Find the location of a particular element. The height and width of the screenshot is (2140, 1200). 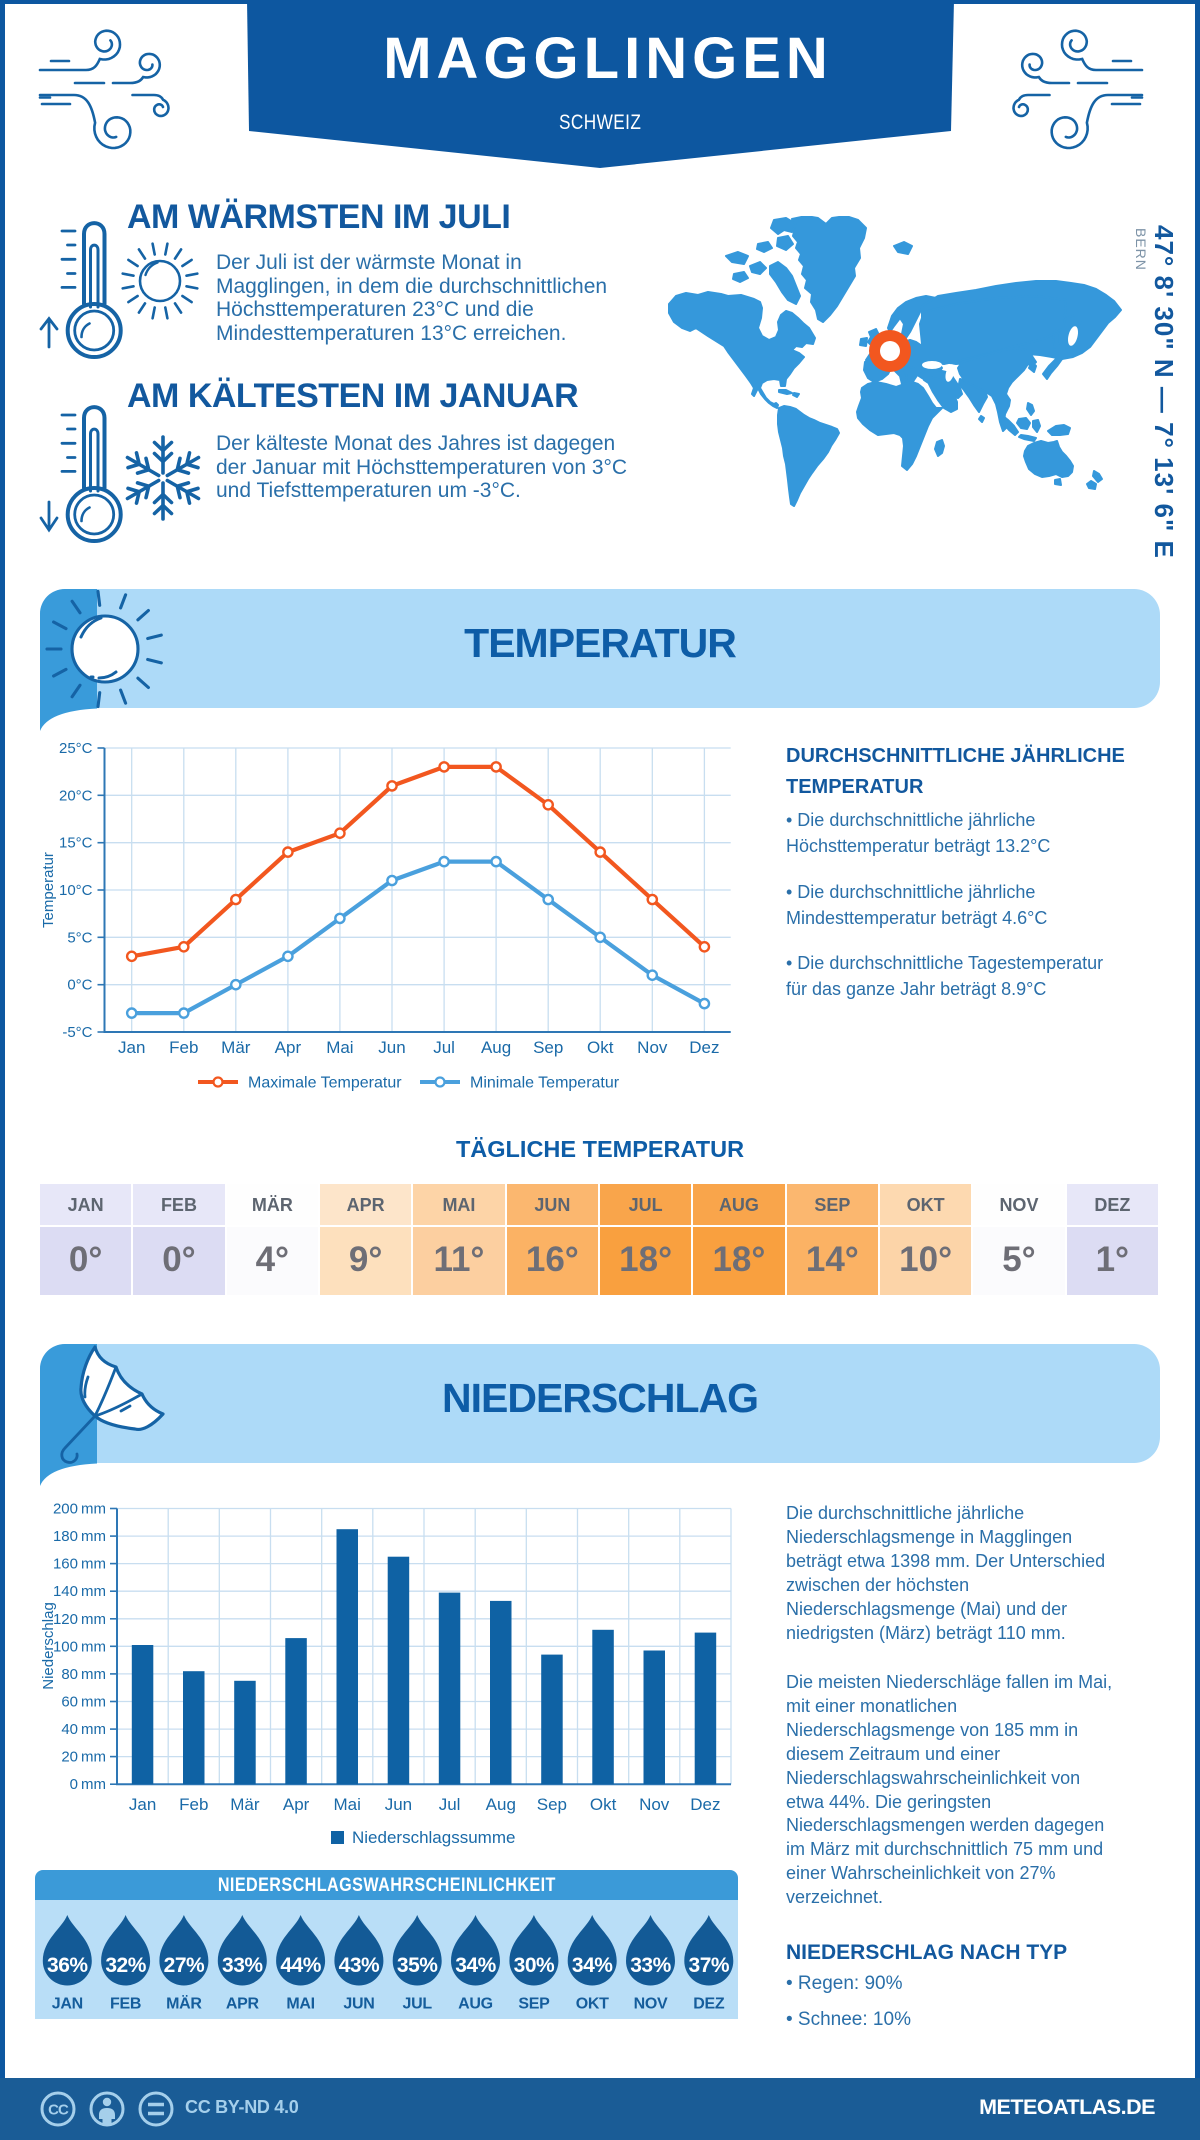

svg-text: MAI is located at coordinates (300, 2004).